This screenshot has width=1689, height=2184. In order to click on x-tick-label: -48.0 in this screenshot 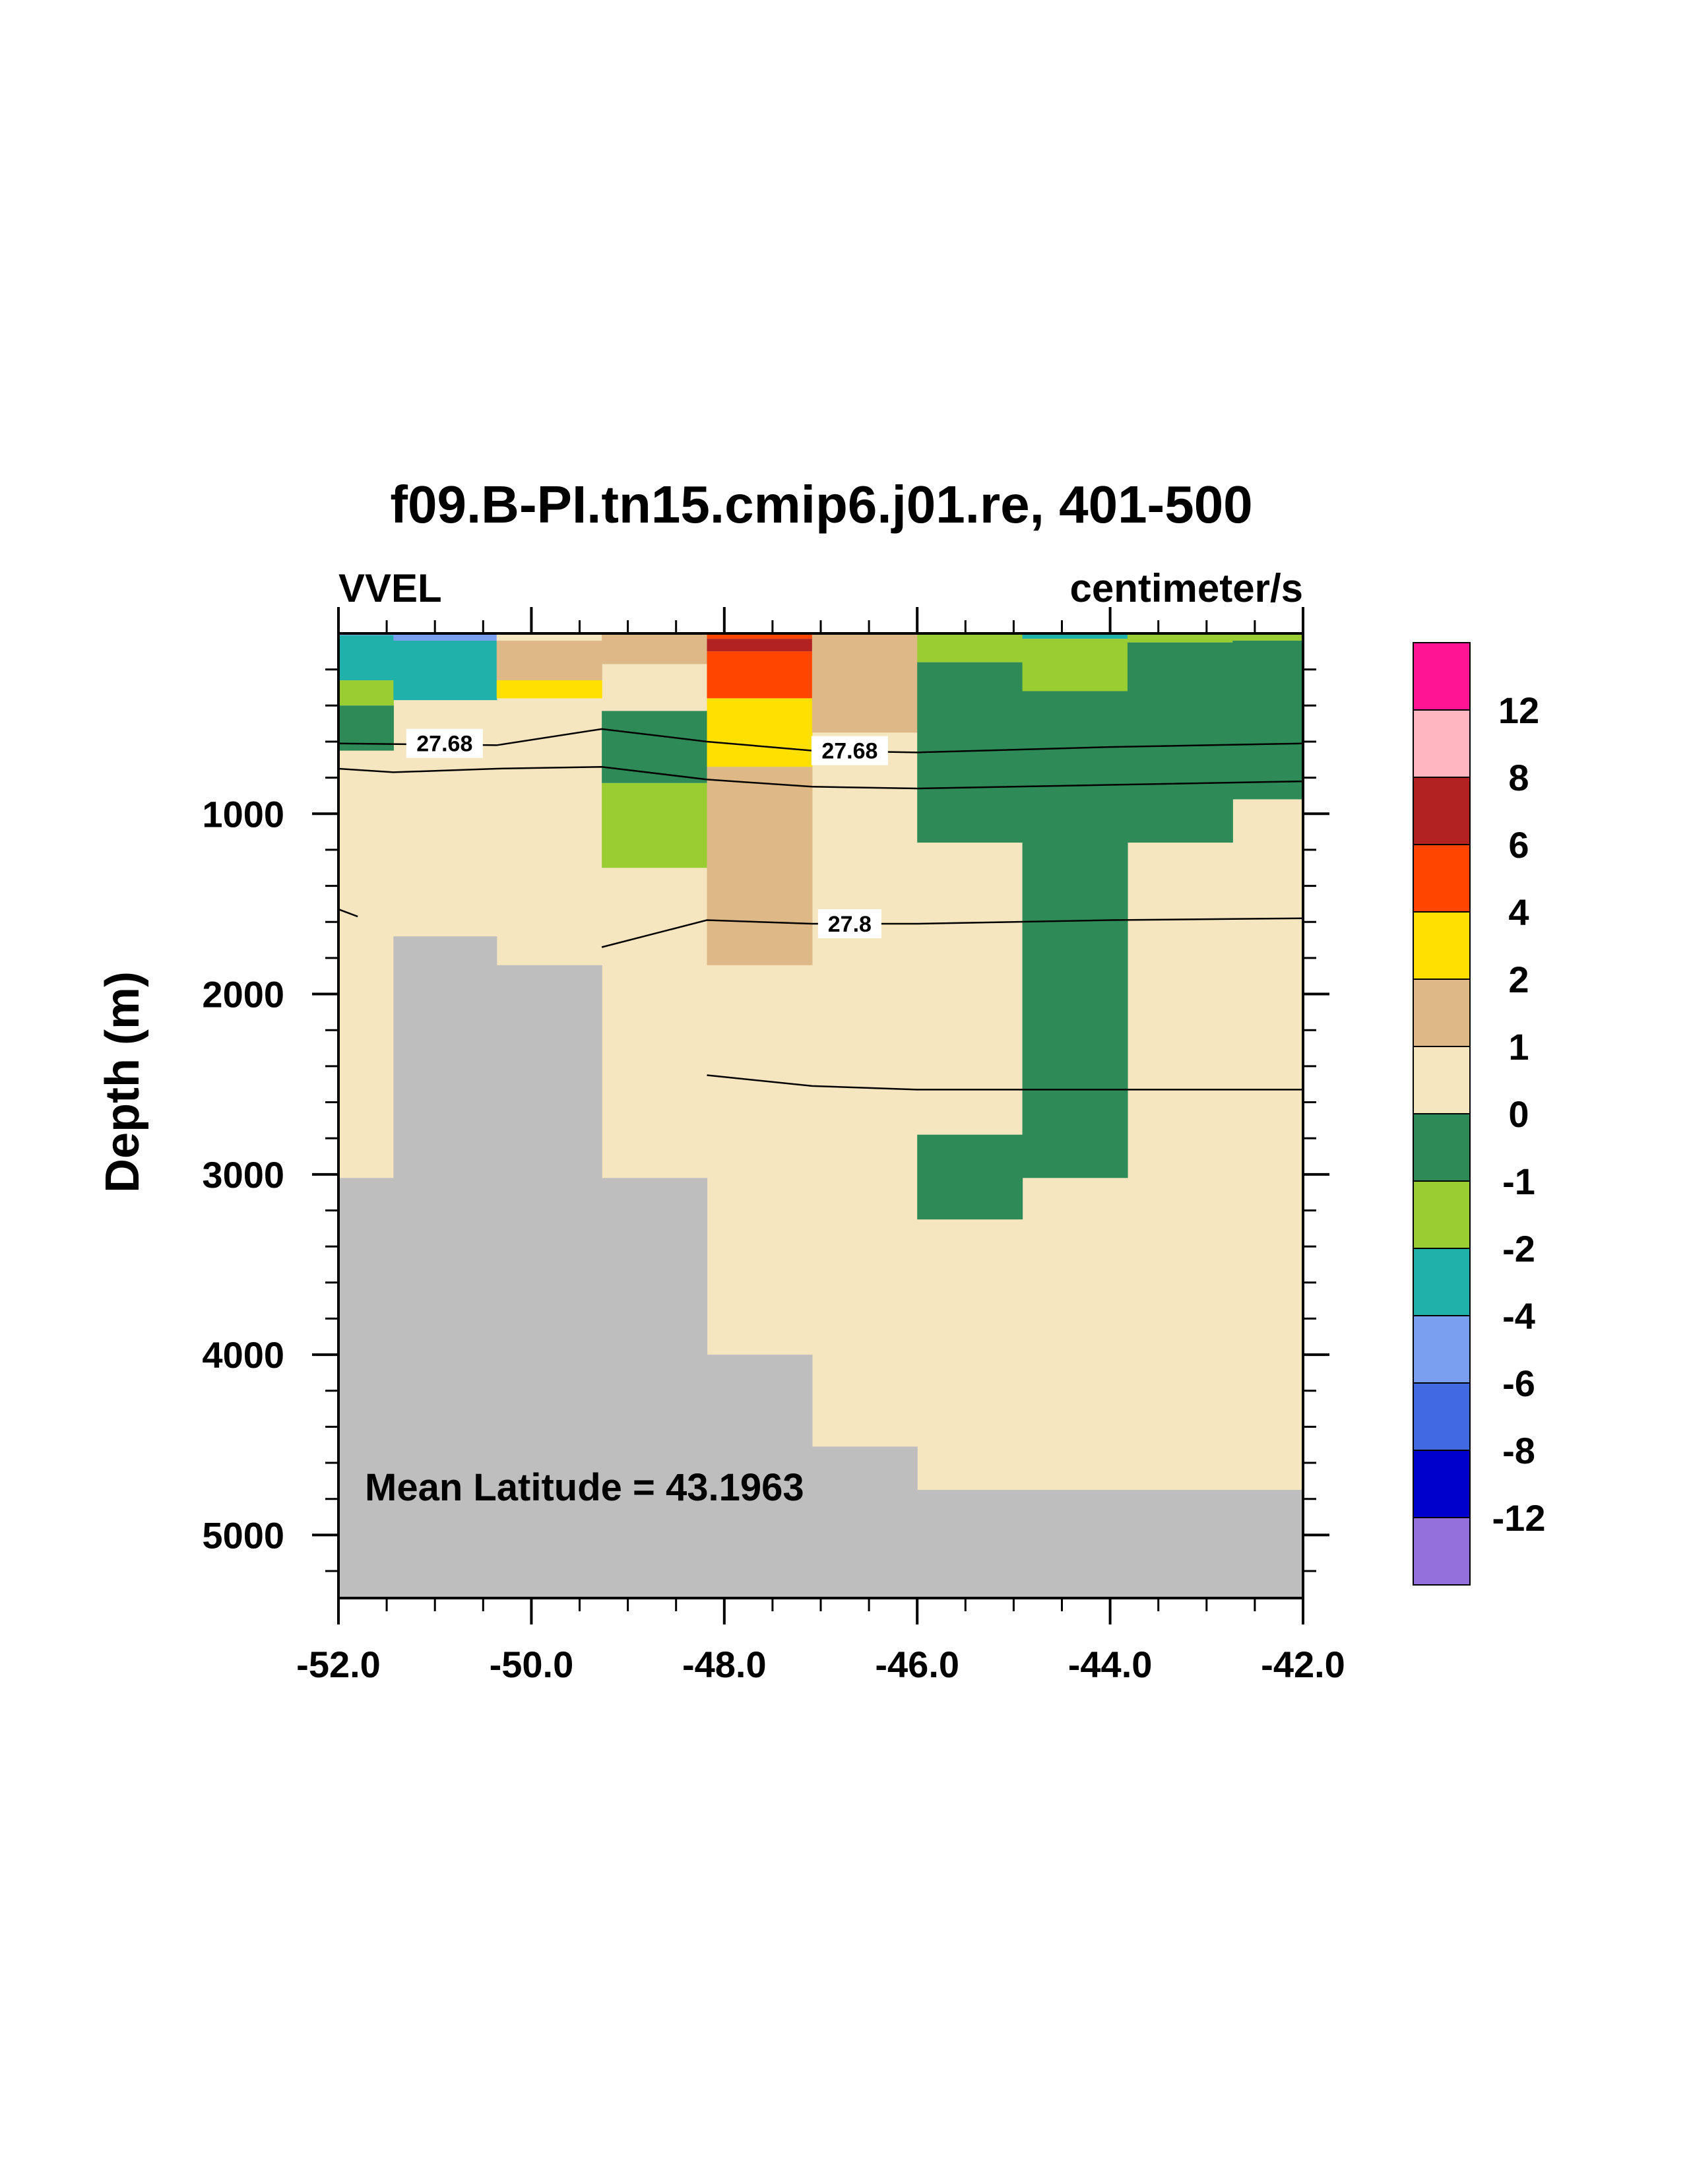, I will do `click(724, 1664)`.